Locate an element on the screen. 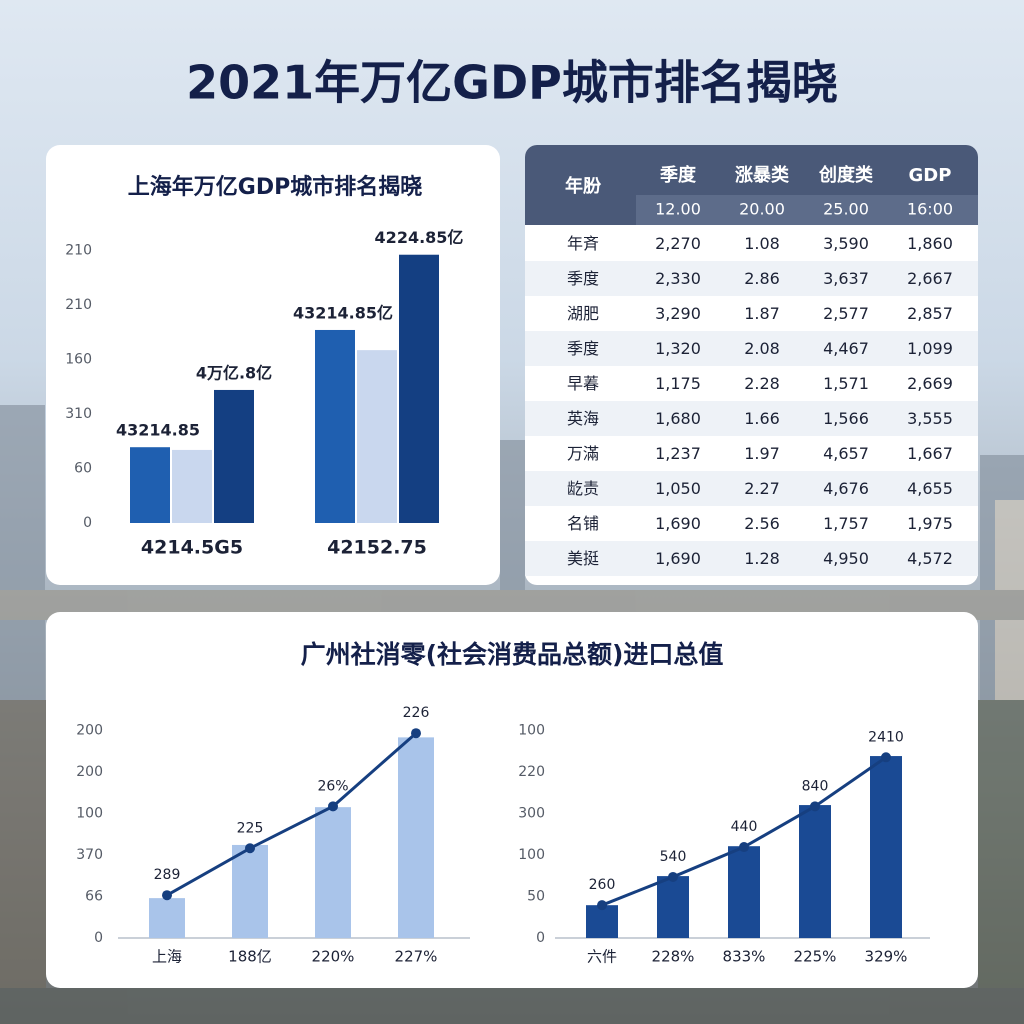  y-tick-label: 310 is located at coordinates (78, 414).